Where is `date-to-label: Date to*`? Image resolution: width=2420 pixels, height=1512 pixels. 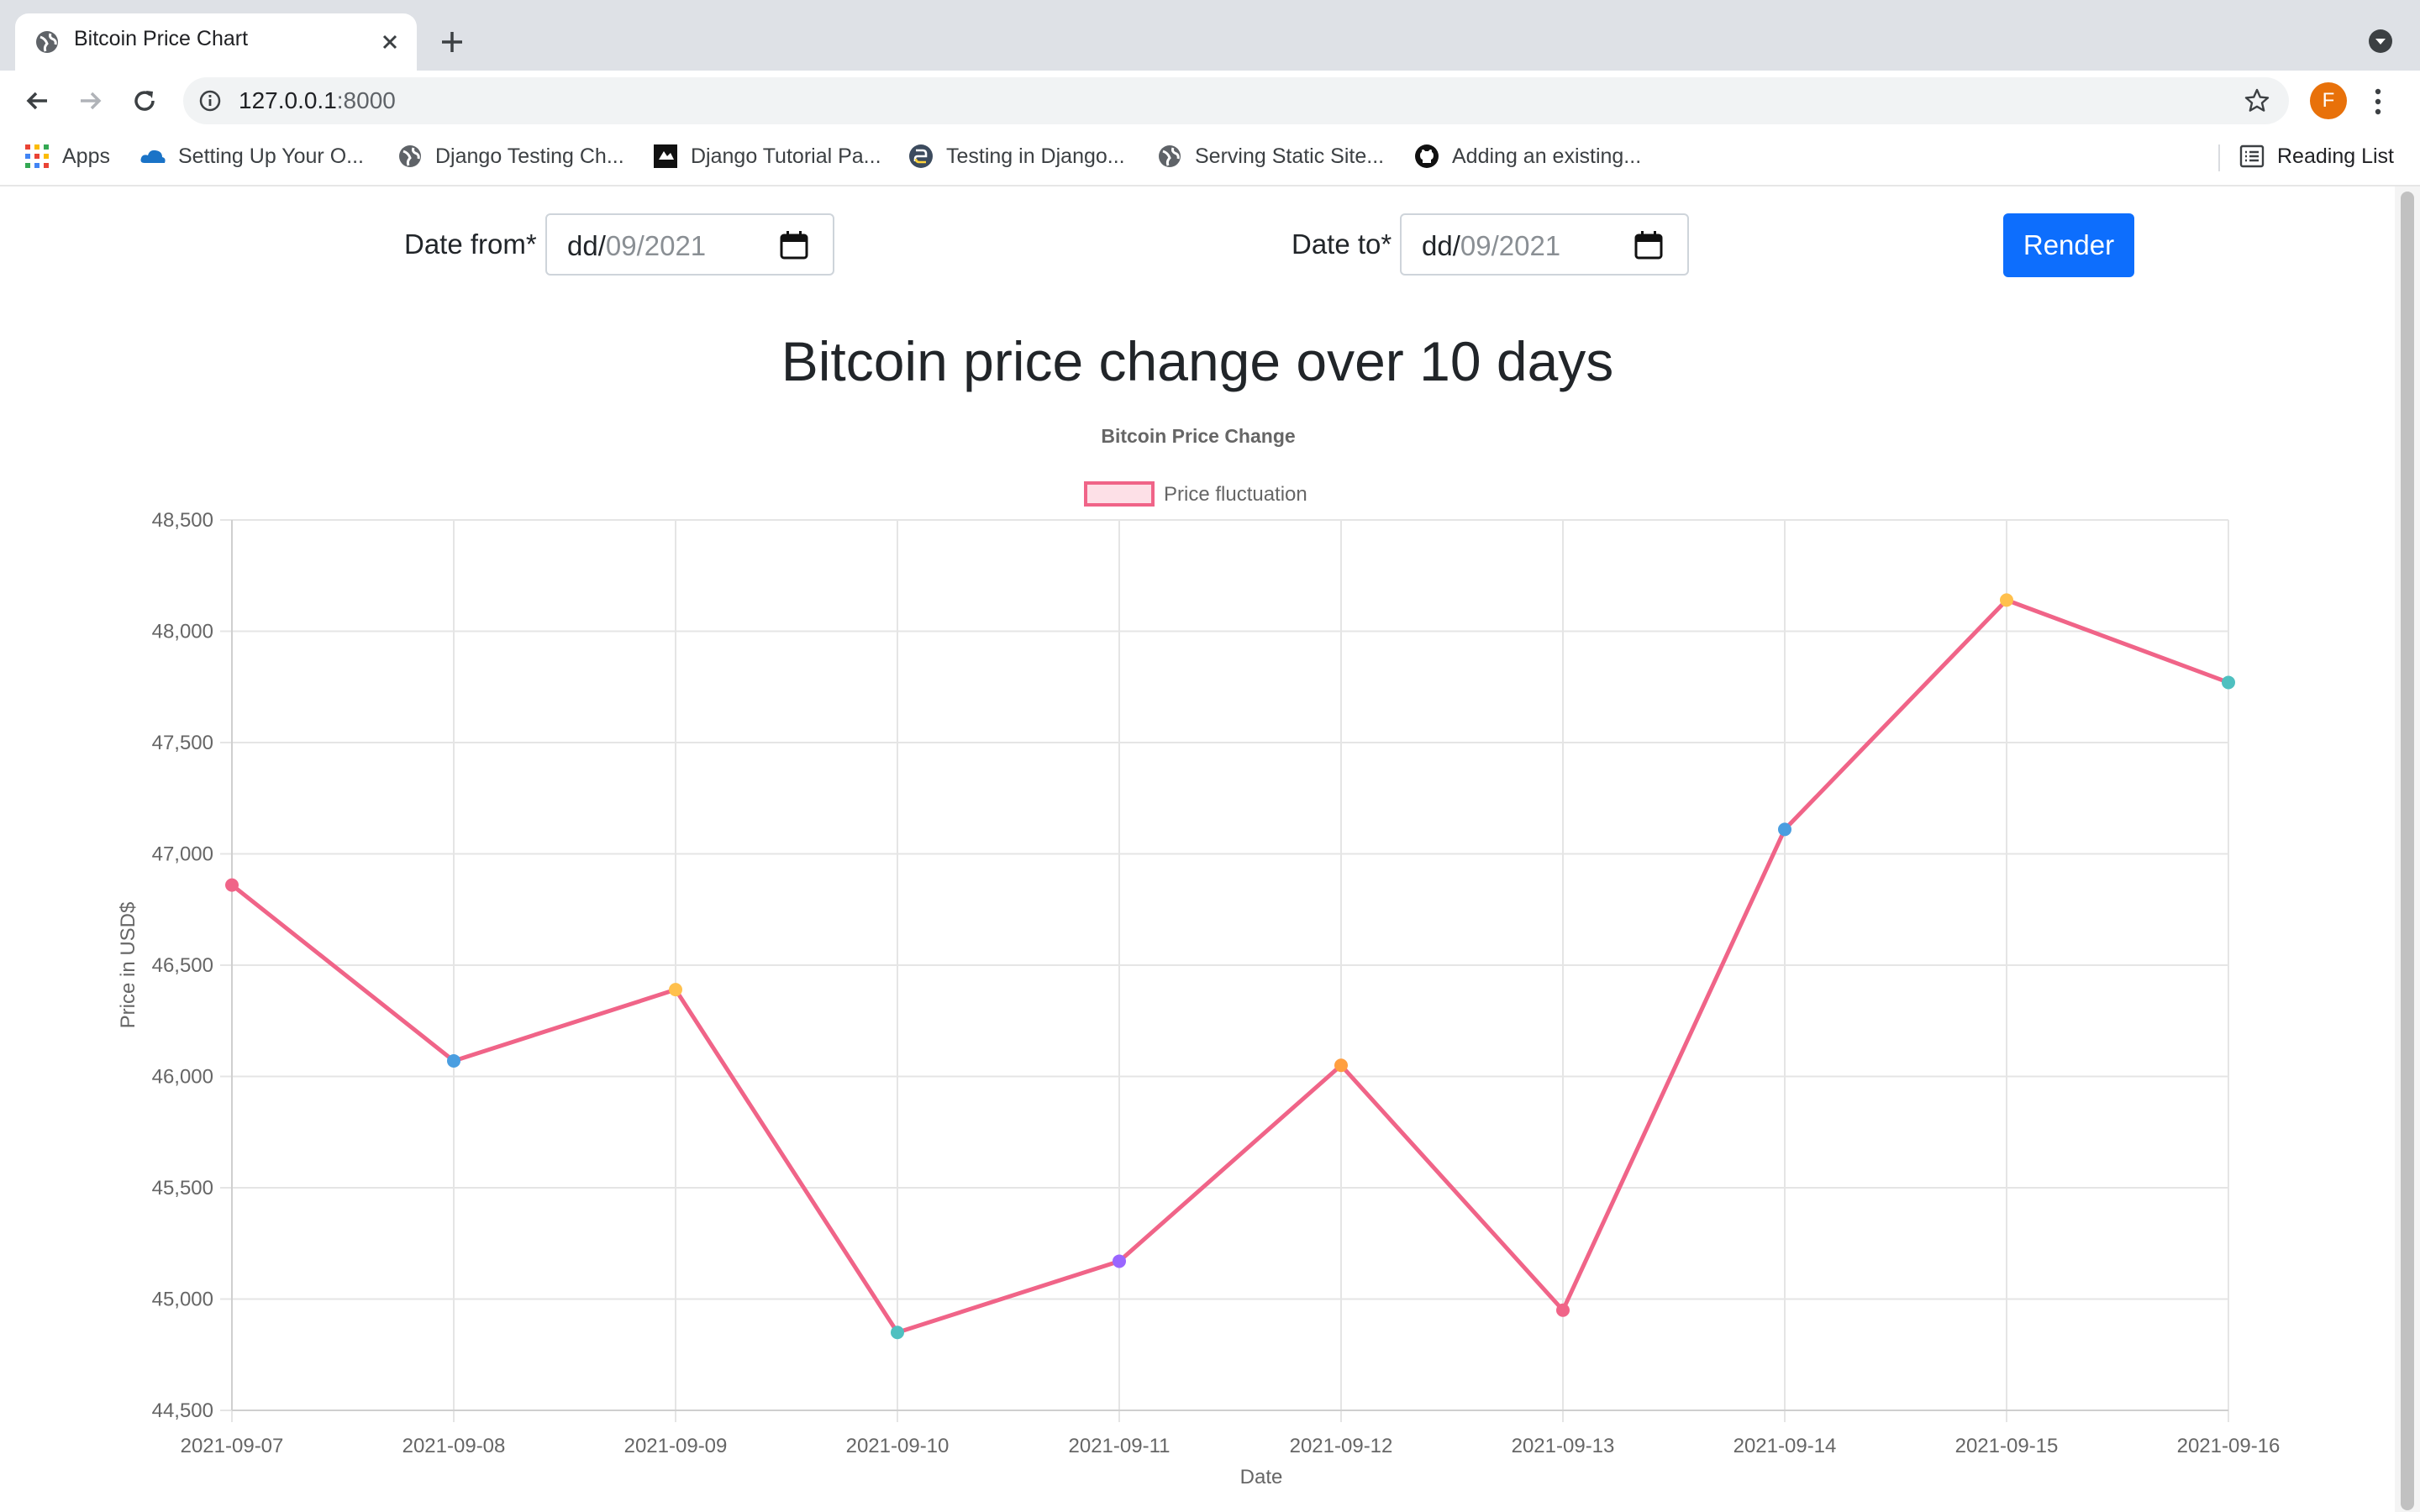 date-to-label: Date to* is located at coordinates (1342, 244).